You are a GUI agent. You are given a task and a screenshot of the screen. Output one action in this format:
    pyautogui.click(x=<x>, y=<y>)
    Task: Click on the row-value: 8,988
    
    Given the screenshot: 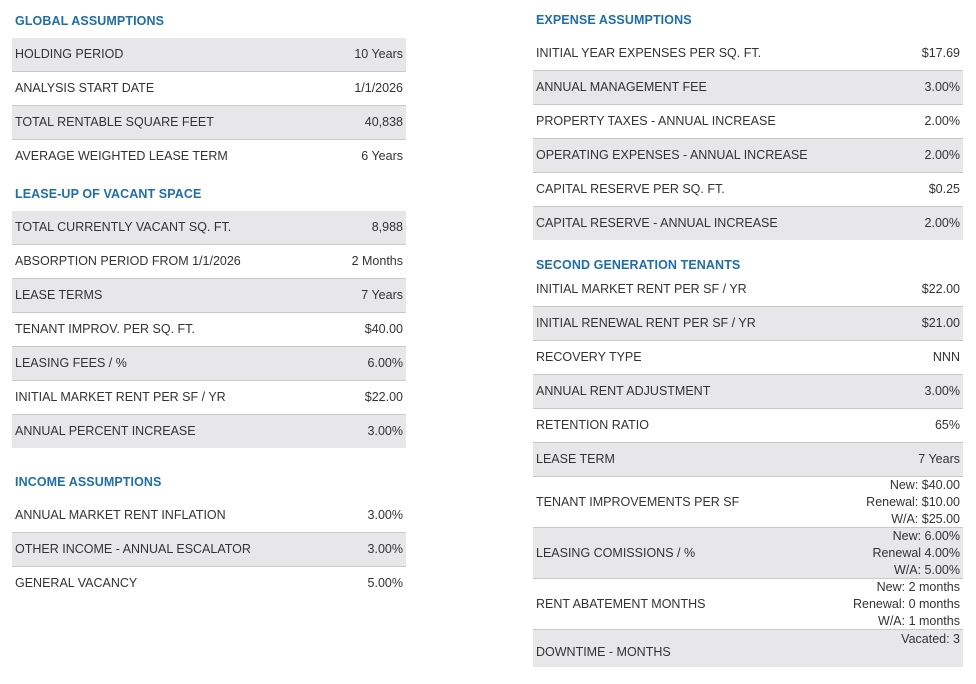 What is the action you would take?
    pyautogui.click(x=387, y=227)
    